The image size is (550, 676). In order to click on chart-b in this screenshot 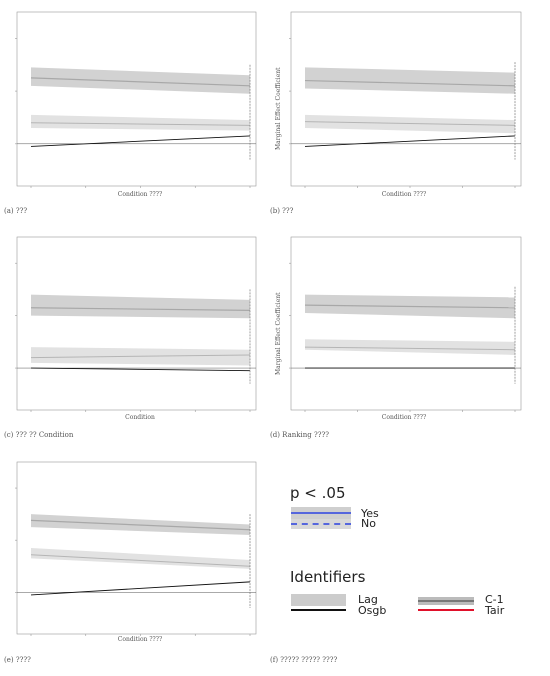, I will do `click(405, 99)`.